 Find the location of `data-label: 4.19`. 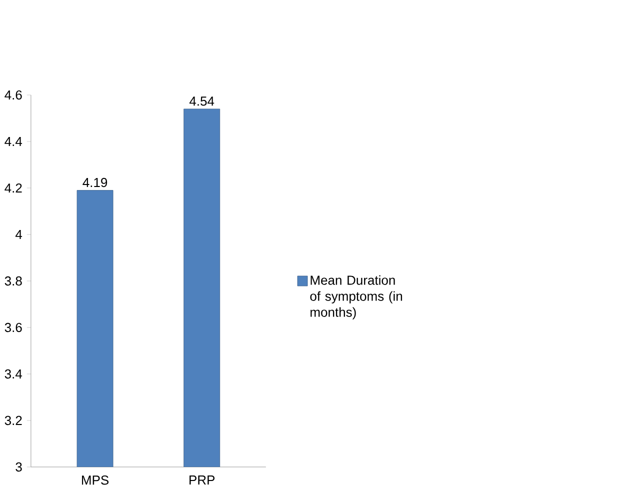

data-label: 4.19 is located at coordinates (95, 183).